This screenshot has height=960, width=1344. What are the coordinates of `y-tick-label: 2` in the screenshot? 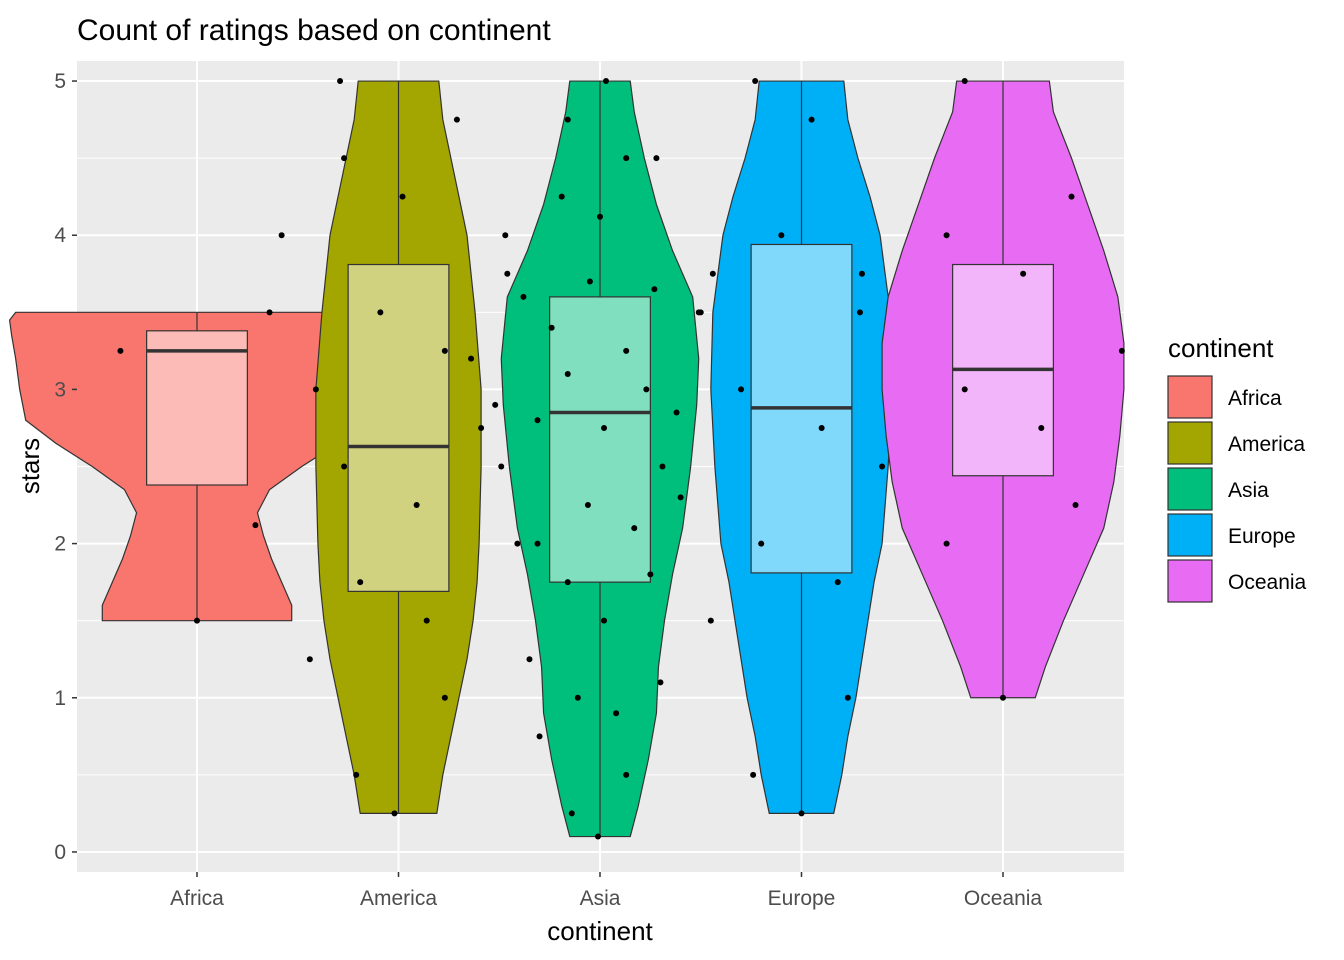 It's located at (60, 544).